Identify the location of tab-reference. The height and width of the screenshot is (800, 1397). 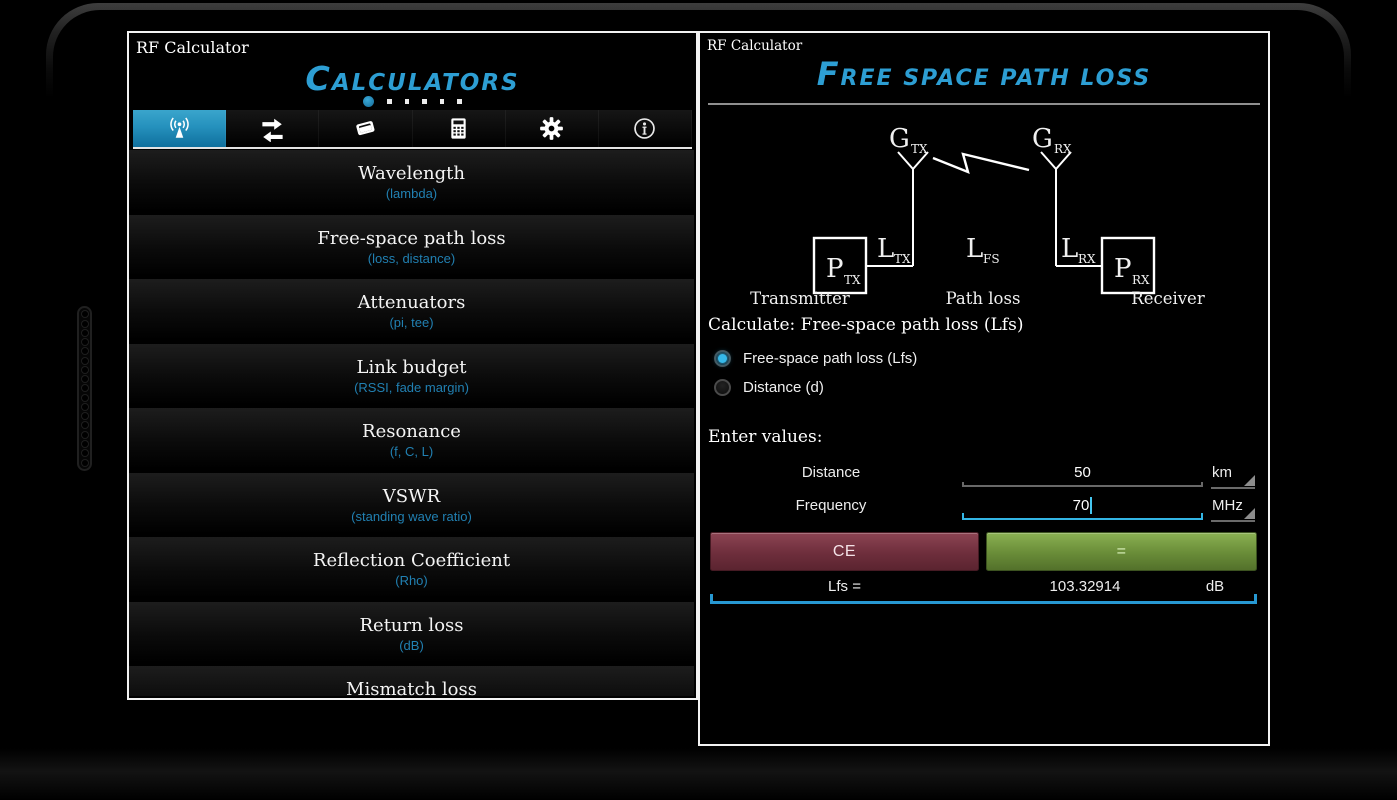
(366, 128).